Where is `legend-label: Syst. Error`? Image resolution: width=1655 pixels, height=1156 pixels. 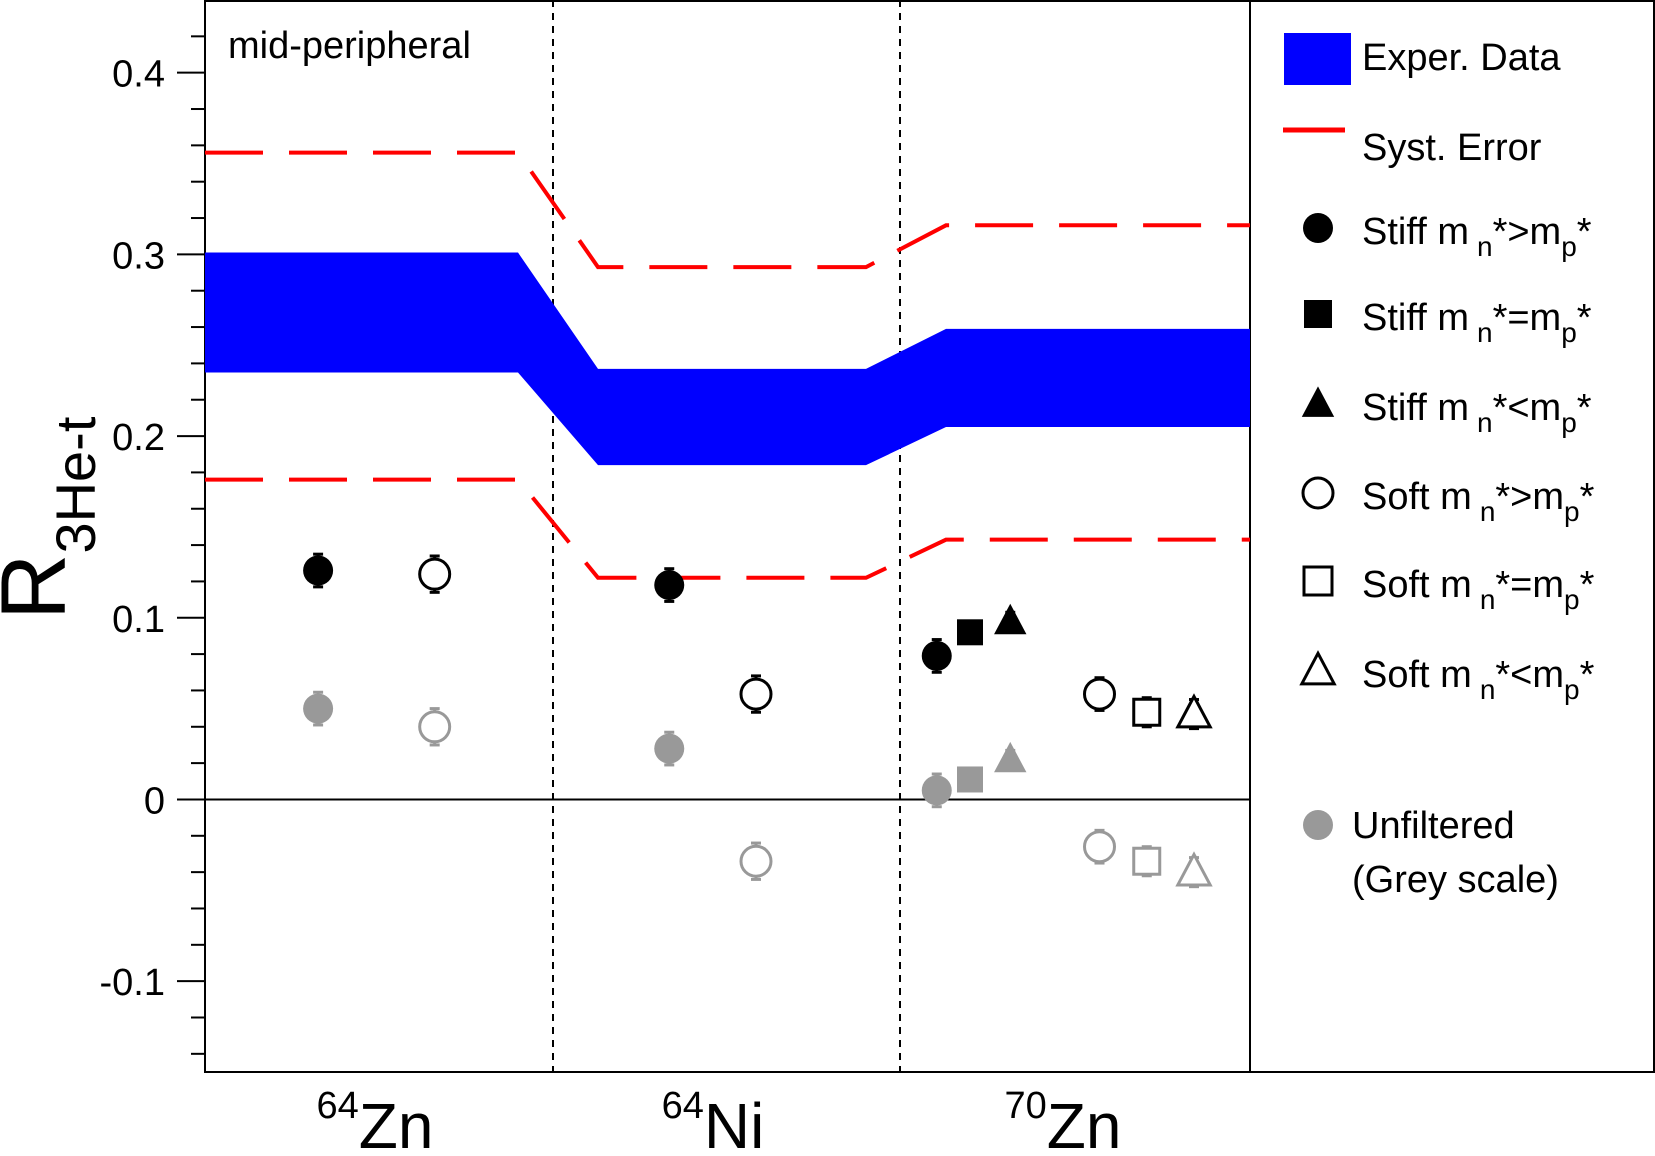 legend-label: Syst. Error is located at coordinates (1452, 148).